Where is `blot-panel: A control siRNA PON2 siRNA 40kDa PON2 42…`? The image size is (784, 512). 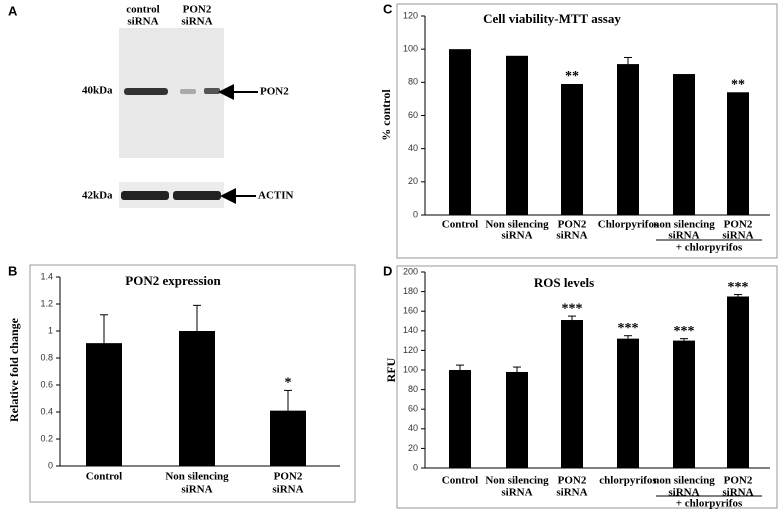 blot-panel: A control siRNA PON2 siRNA 40kDa PON2 42… is located at coordinates (151, 105).